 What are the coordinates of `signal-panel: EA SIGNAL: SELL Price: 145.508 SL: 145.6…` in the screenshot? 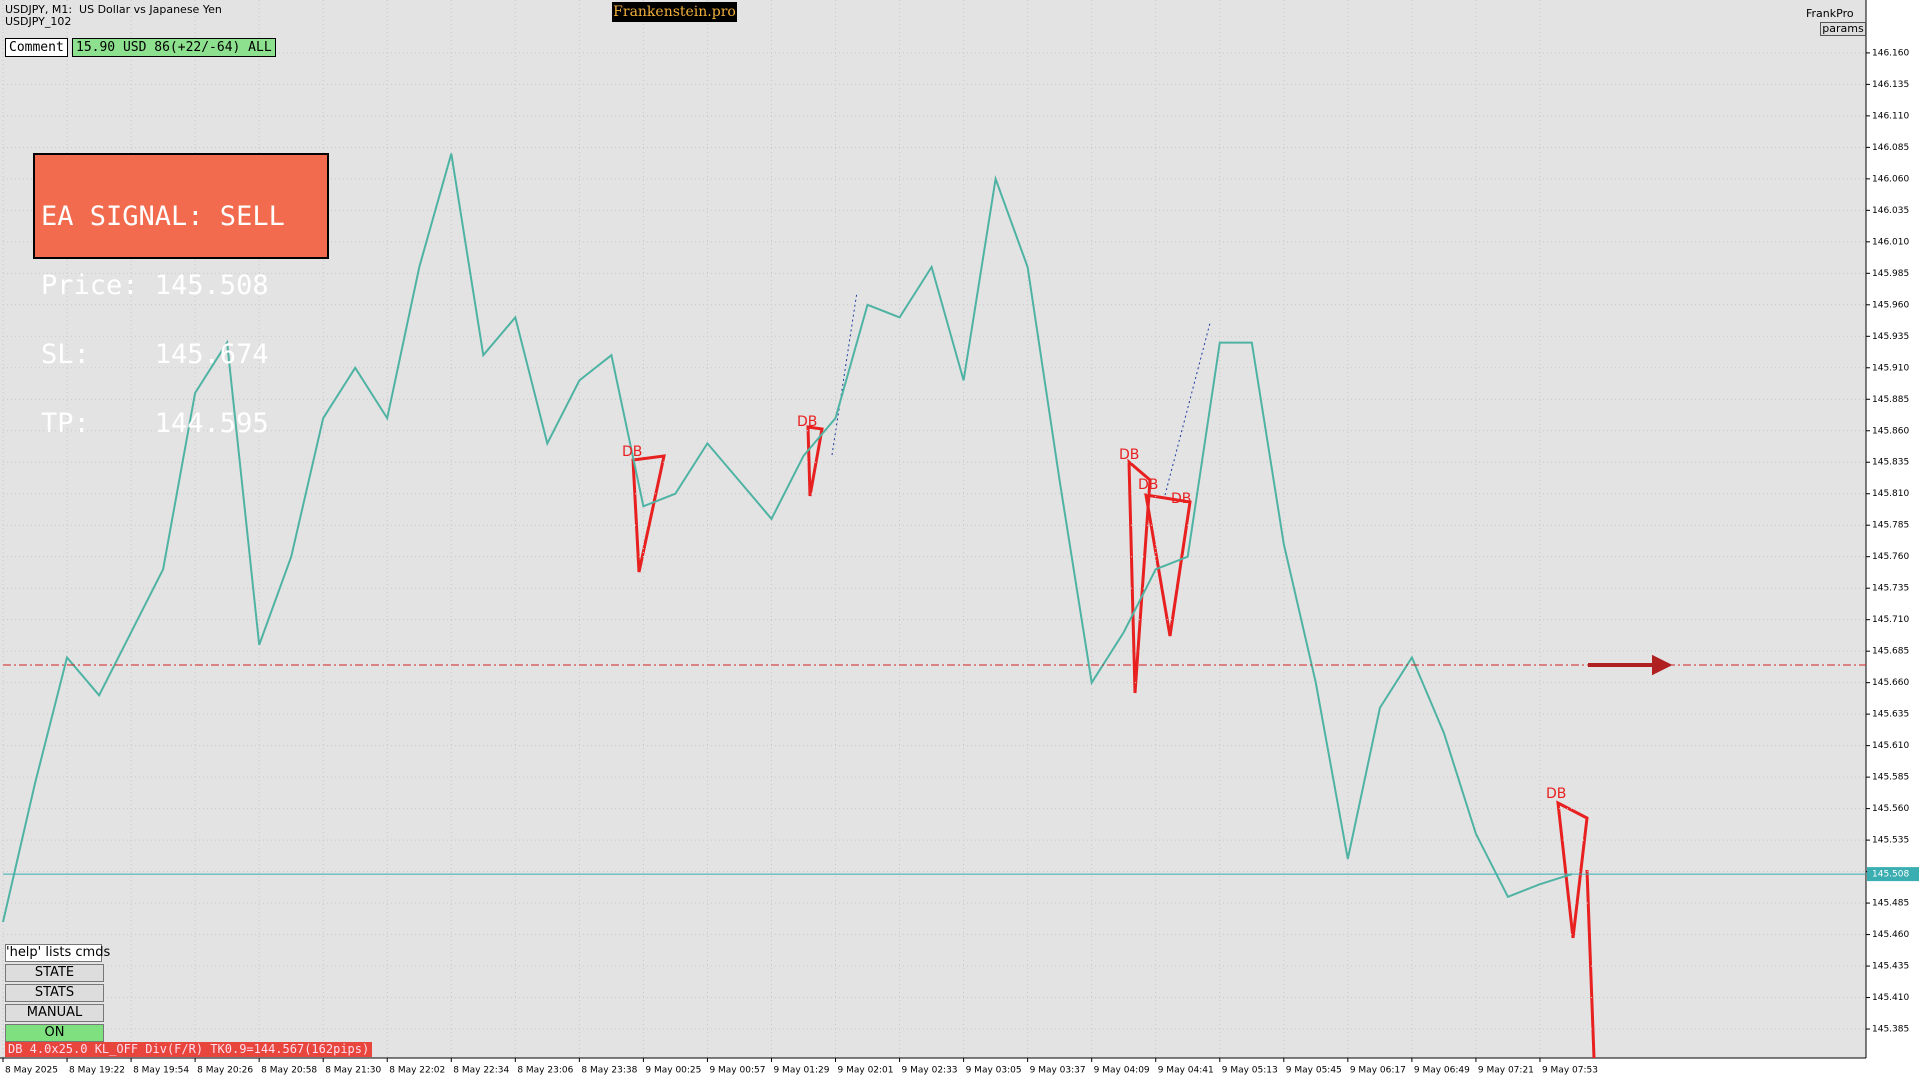 It's located at (181, 295).